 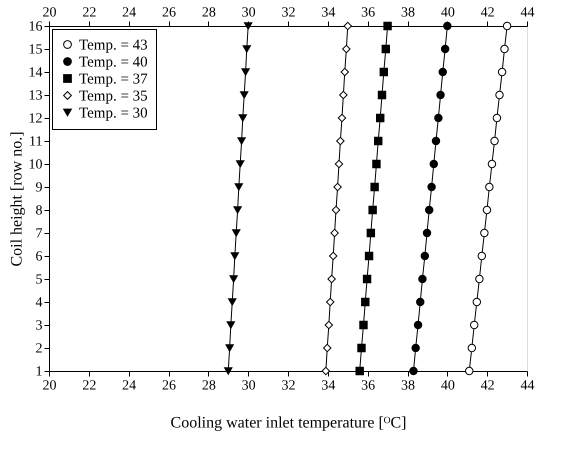 I want to click on x-tick-label: 26, so click(x=169, y=13).